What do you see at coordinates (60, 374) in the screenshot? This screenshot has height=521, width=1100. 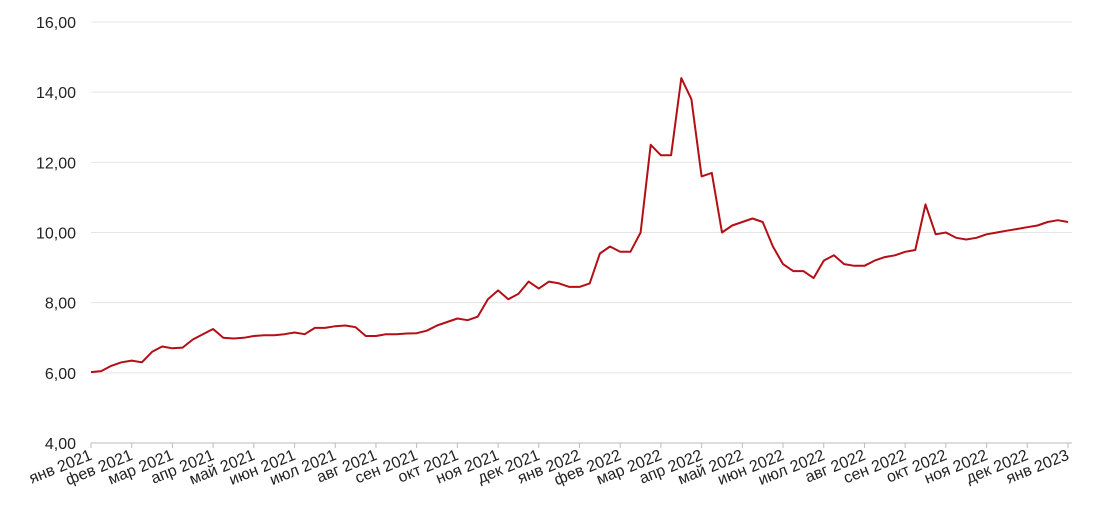 I see `y-tick-label: 6,00` at bounding box center [60, 374].